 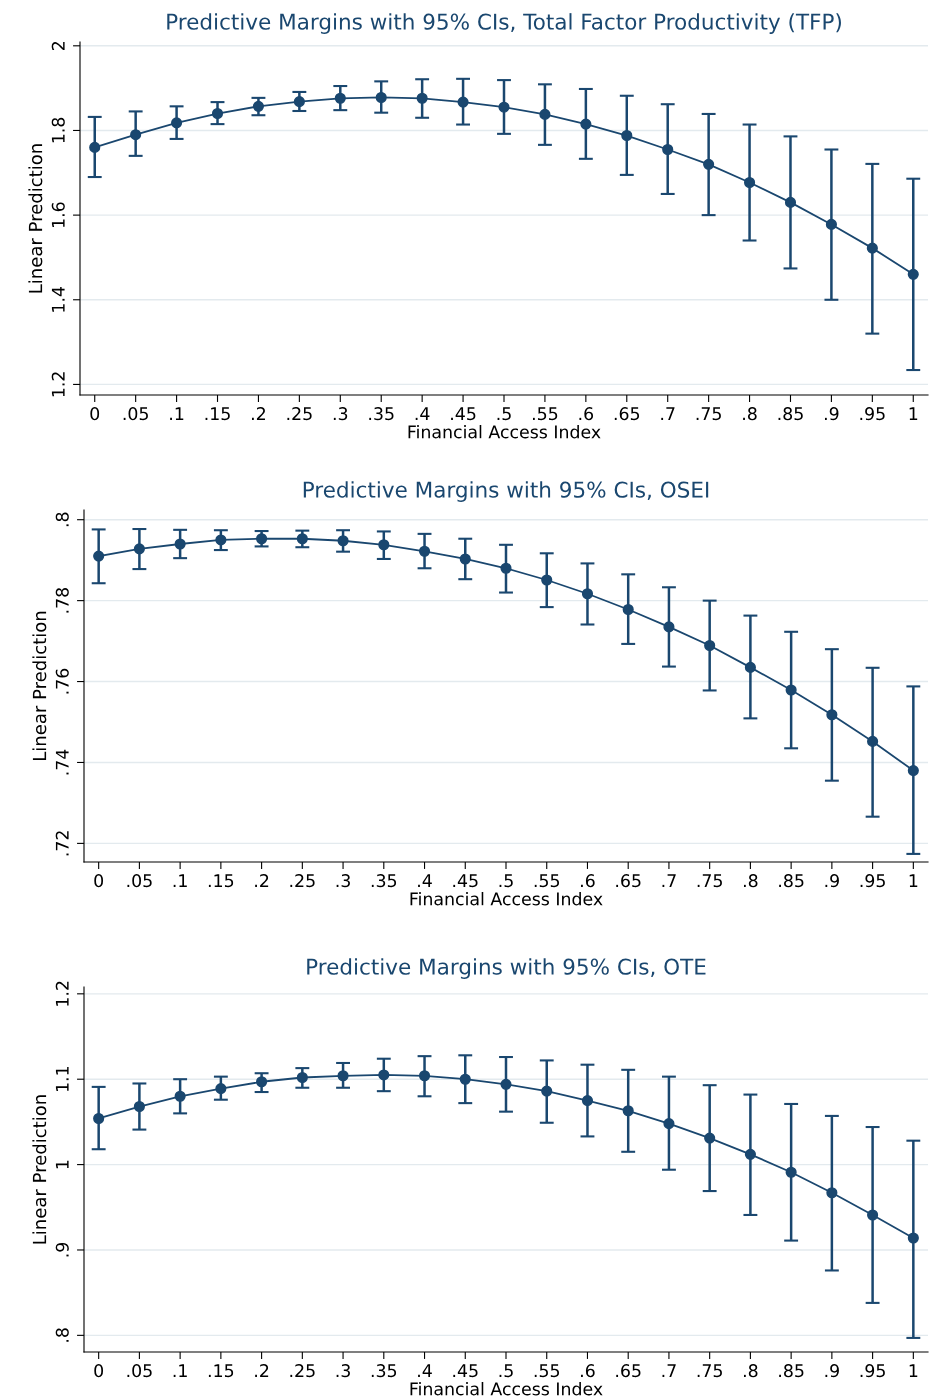 What do you see at coordinates (790, 414) in the screenshot?
I see `x-tick-label: .85` at bounding box center [790, 414].